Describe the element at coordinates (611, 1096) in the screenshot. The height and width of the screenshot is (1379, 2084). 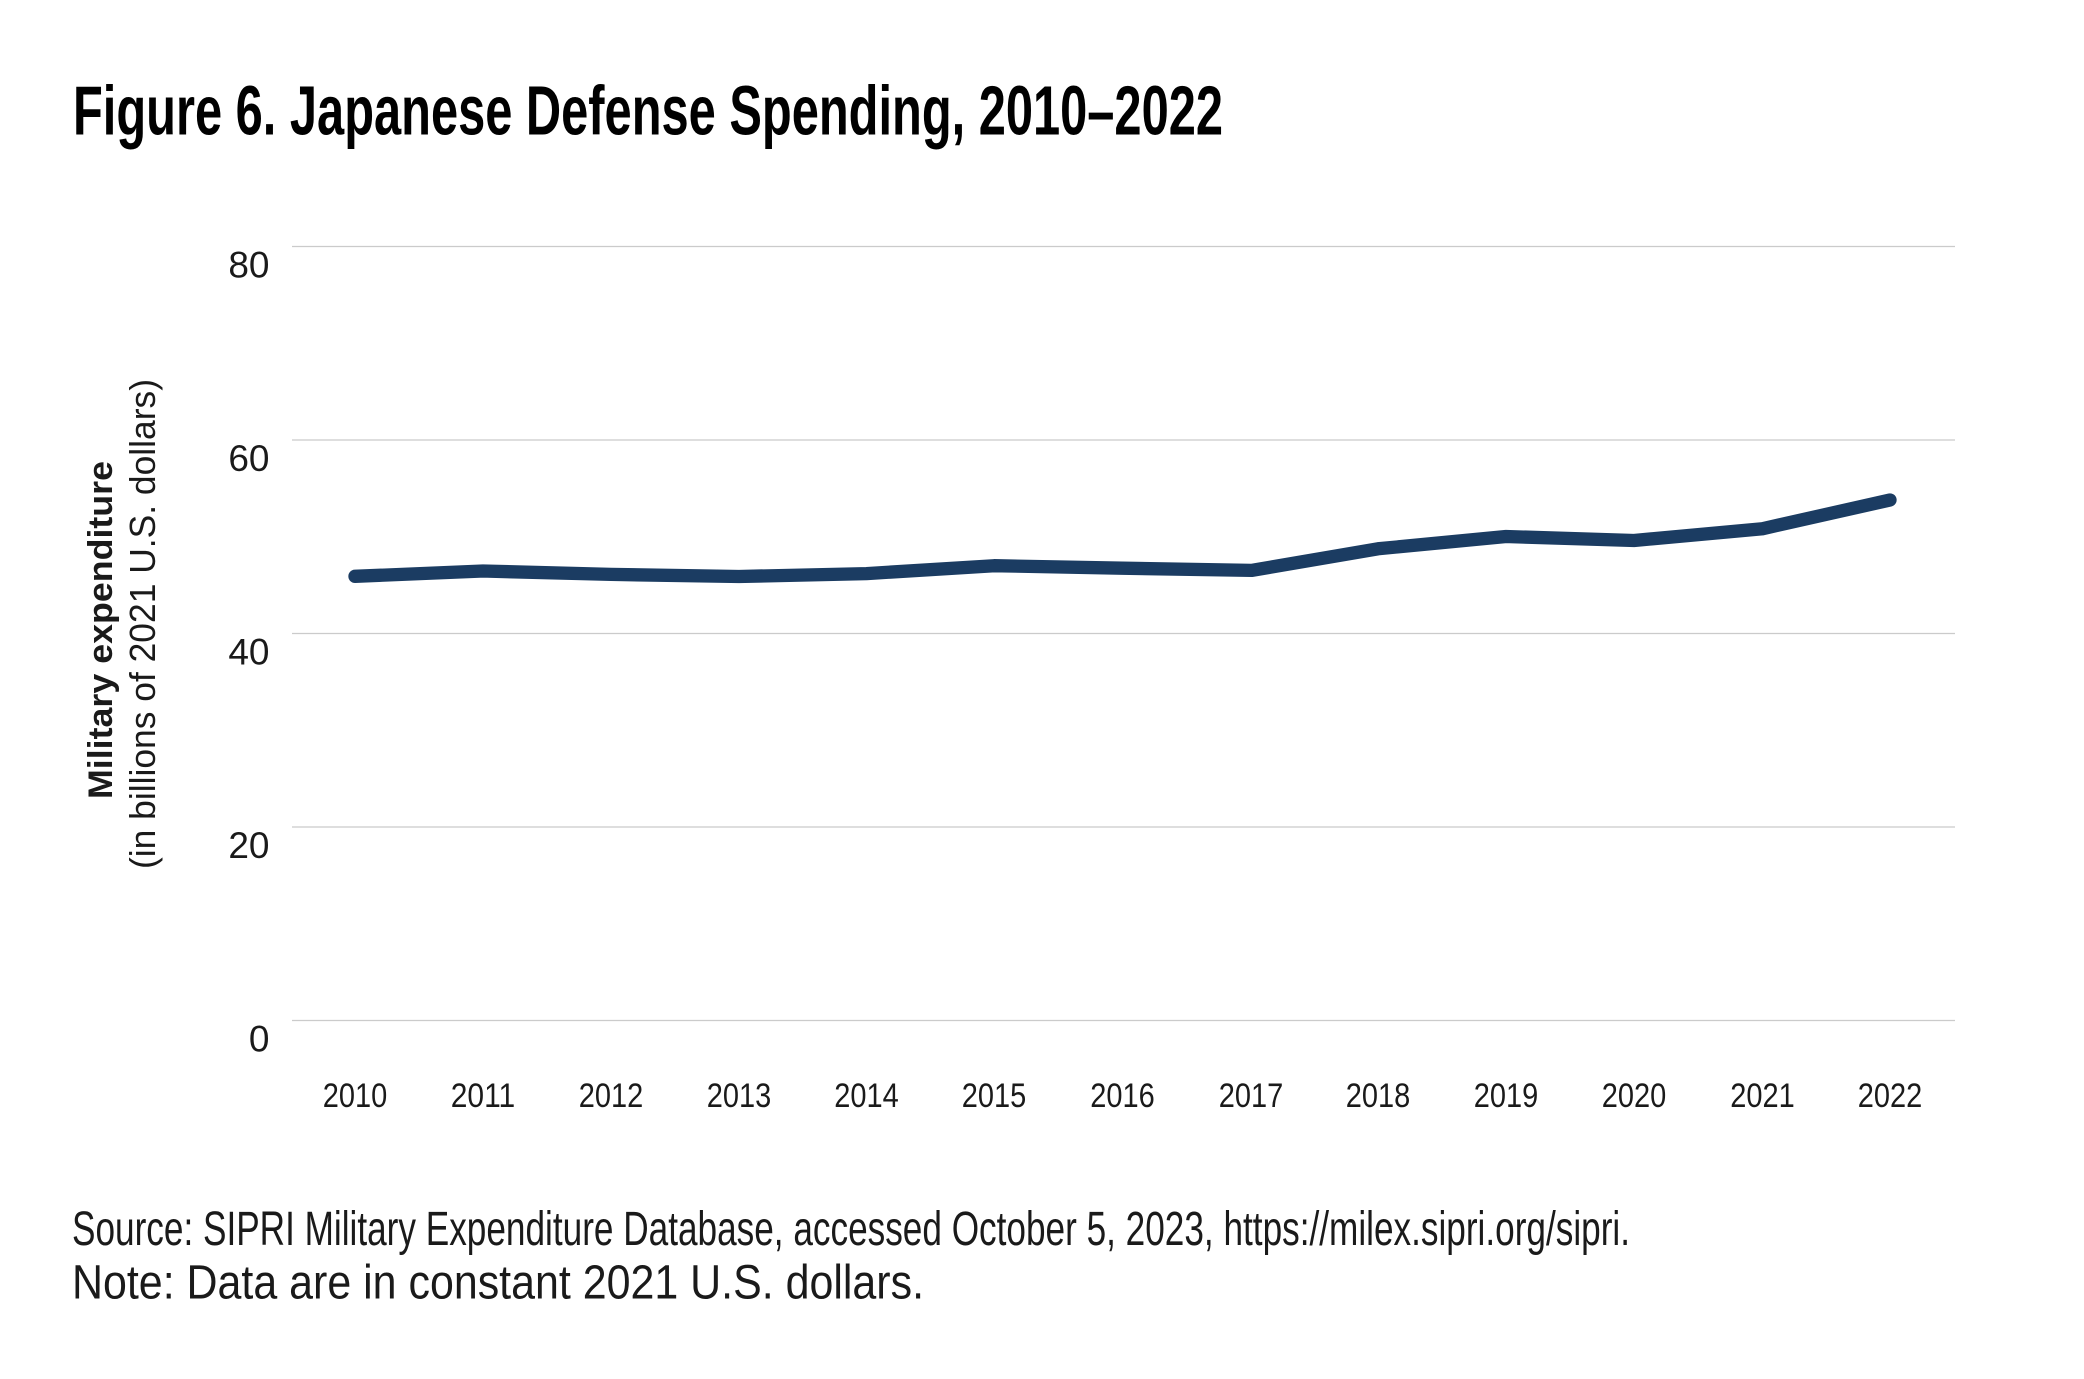
I see `svg-text: 2012` at that location.